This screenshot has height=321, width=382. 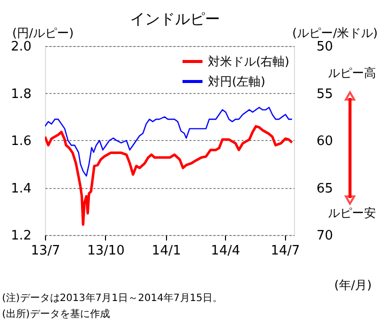 I want to click on legend-label: 対円(左軸), so click(x=237, y=81).